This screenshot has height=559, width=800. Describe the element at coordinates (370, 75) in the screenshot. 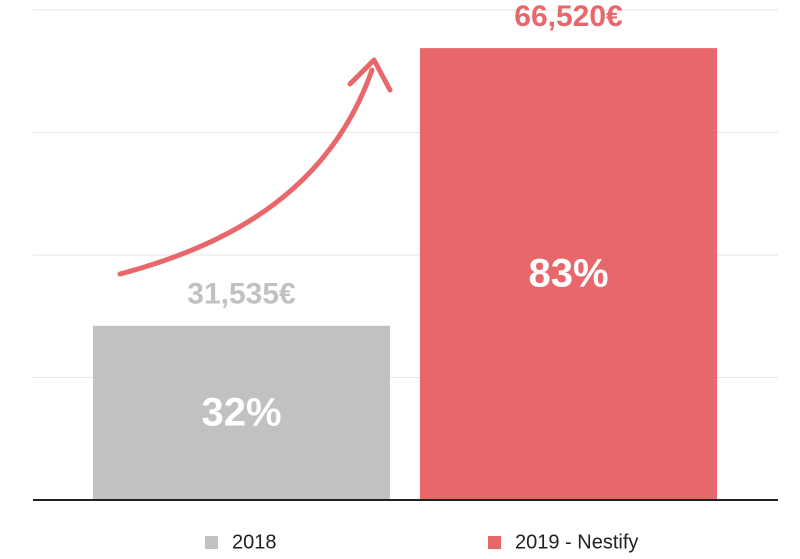

I see `growth-arrow-head` at that location.